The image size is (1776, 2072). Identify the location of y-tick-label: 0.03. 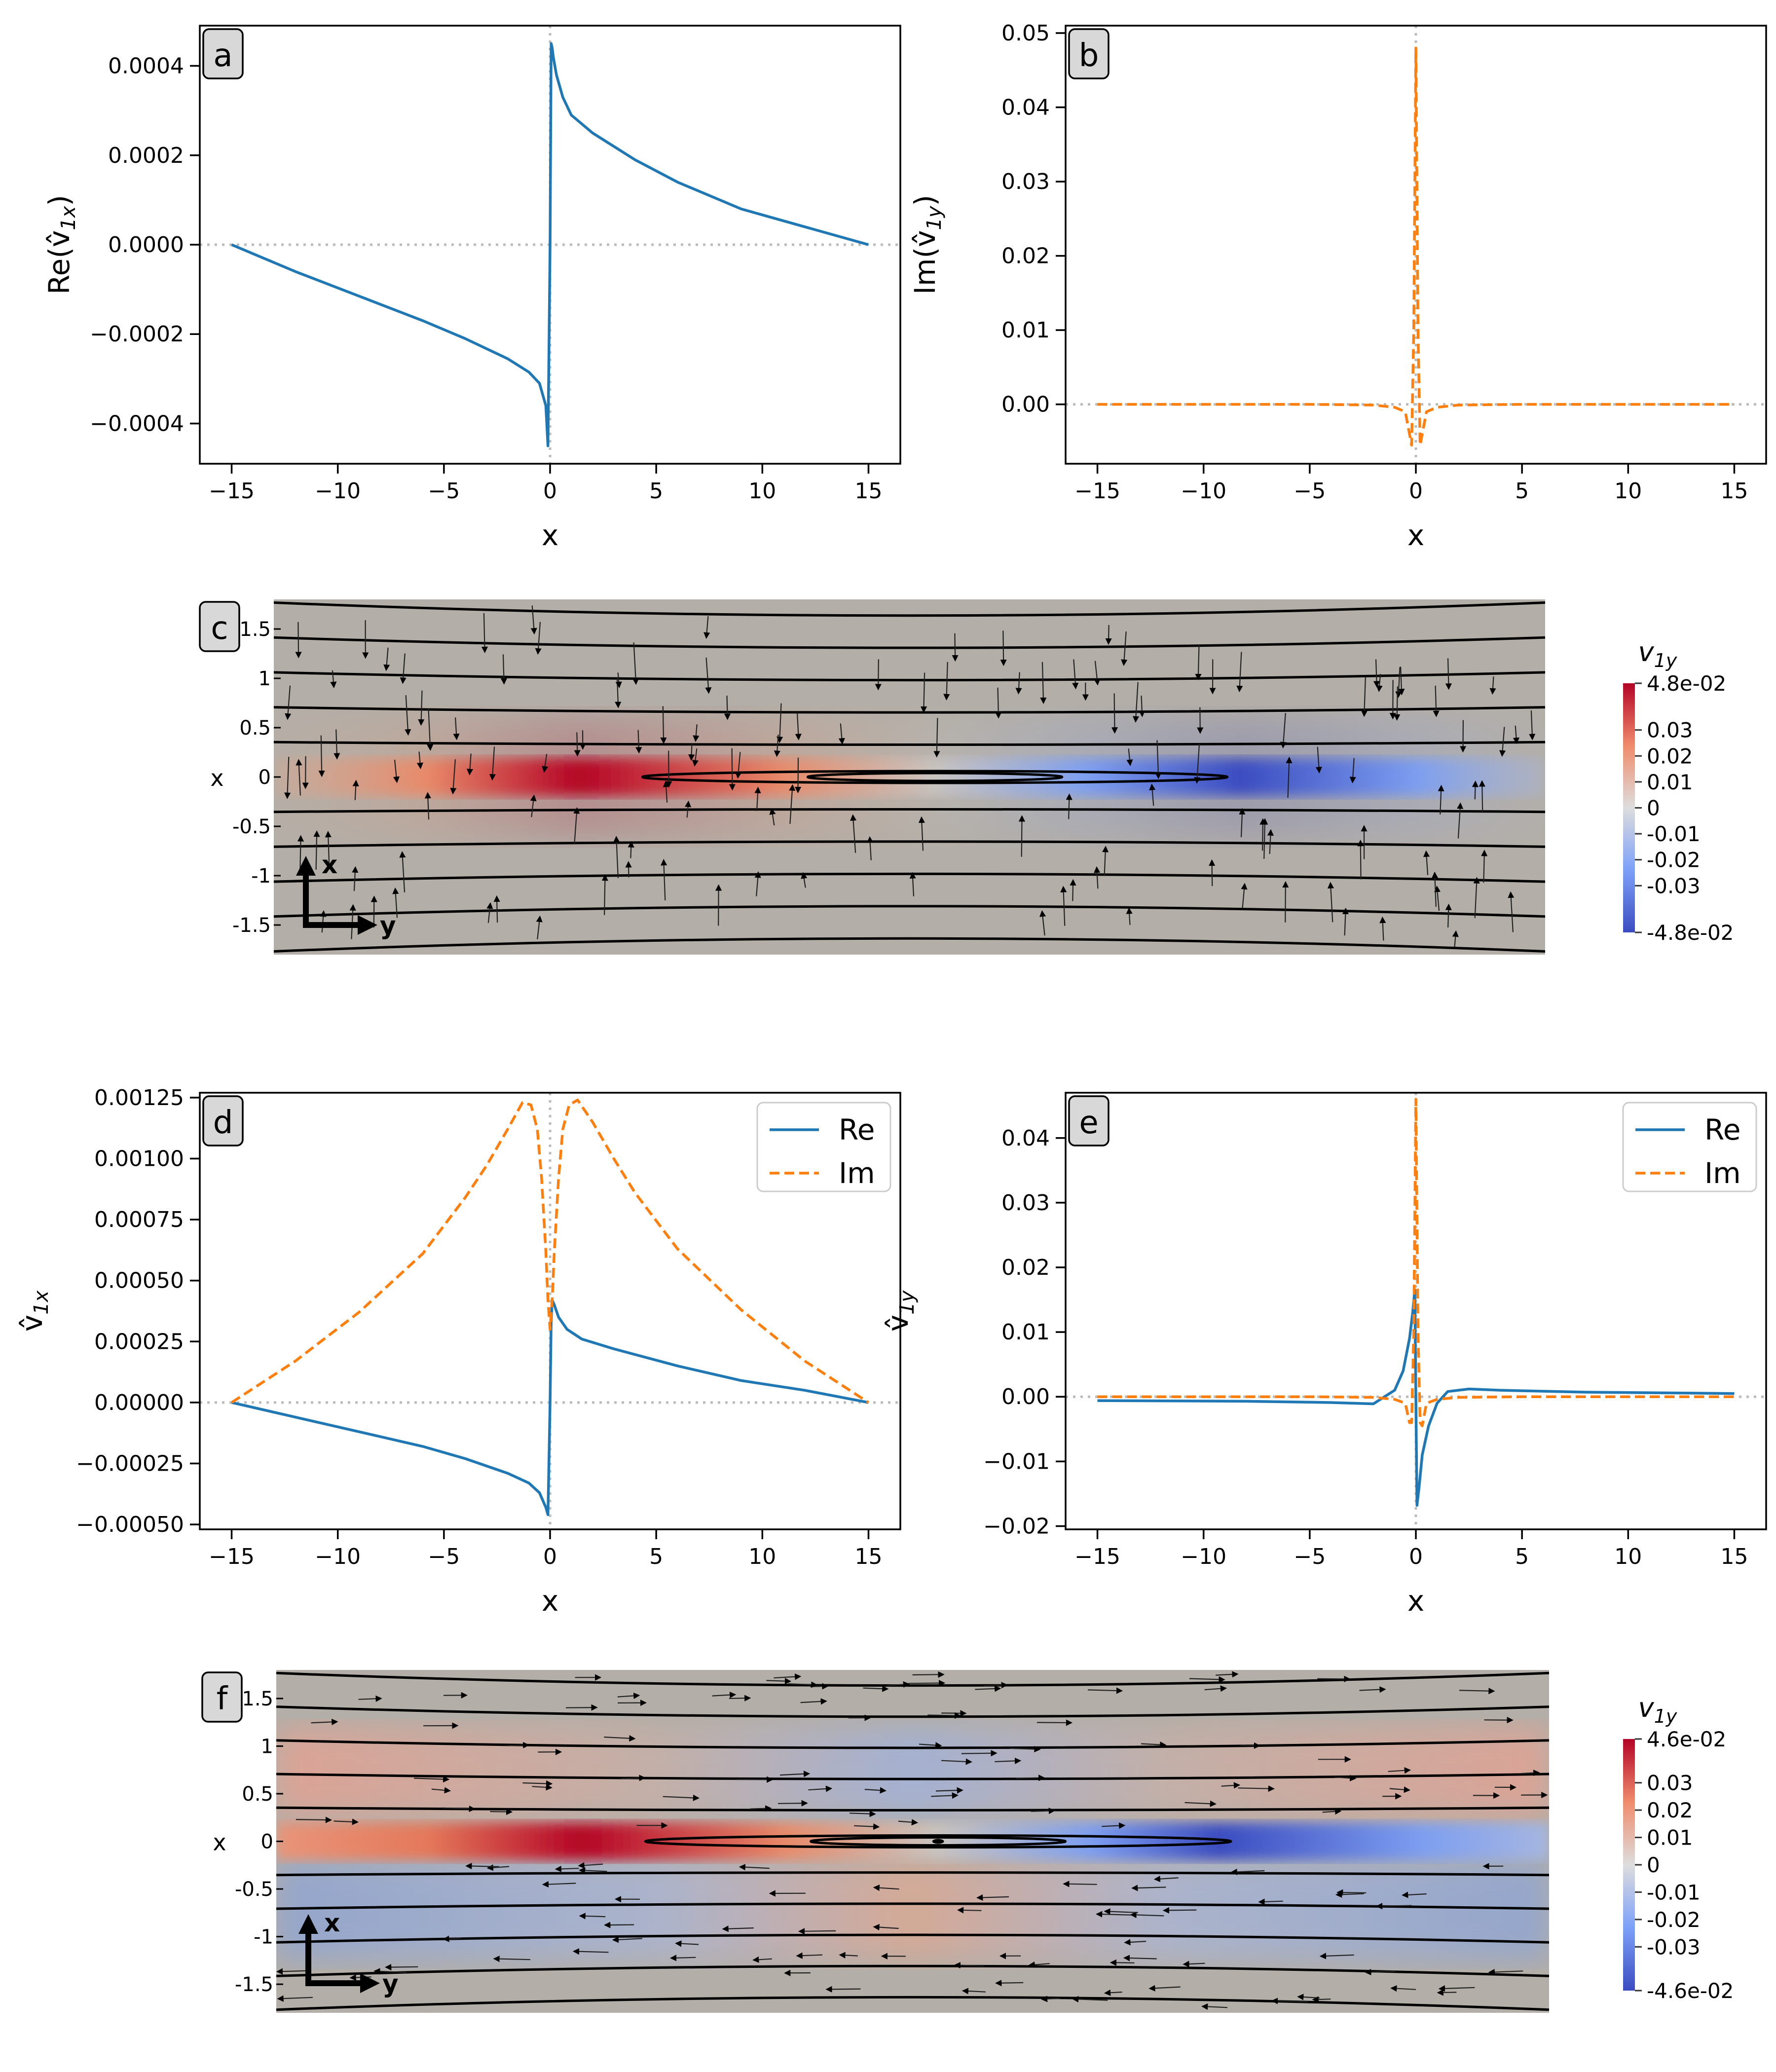
(1025, 1203).